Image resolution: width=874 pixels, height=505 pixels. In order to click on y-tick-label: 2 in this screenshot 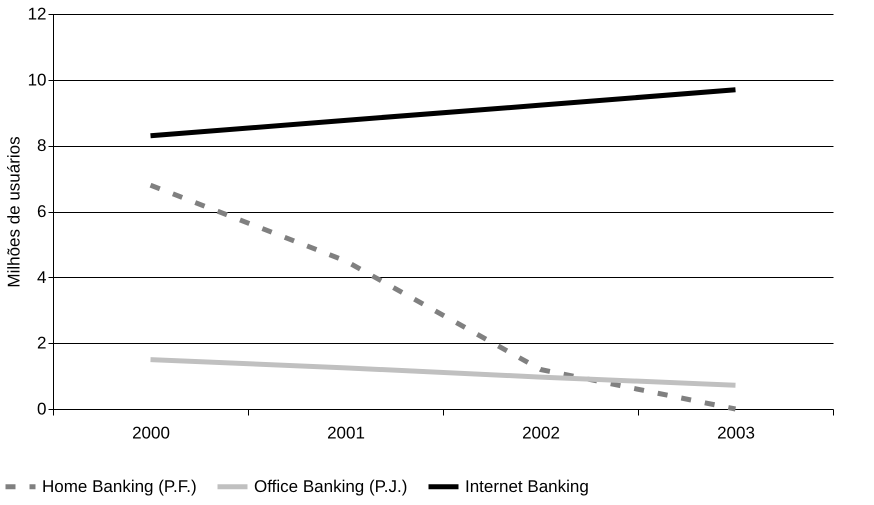, I will do `click(41, 343)`.